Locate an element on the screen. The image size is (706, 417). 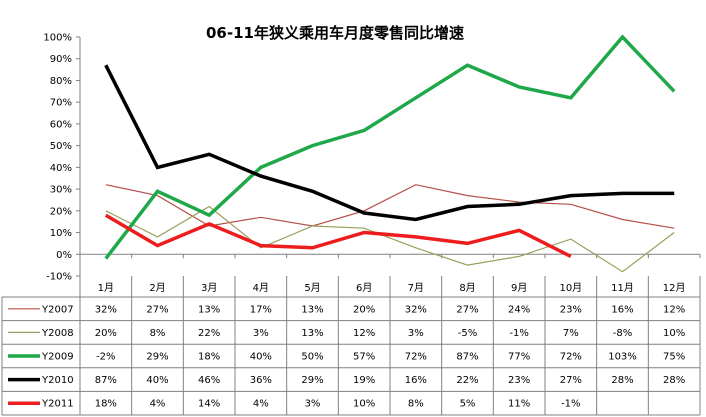
x-category-label: 12月 is located at coordinates (674, 288).